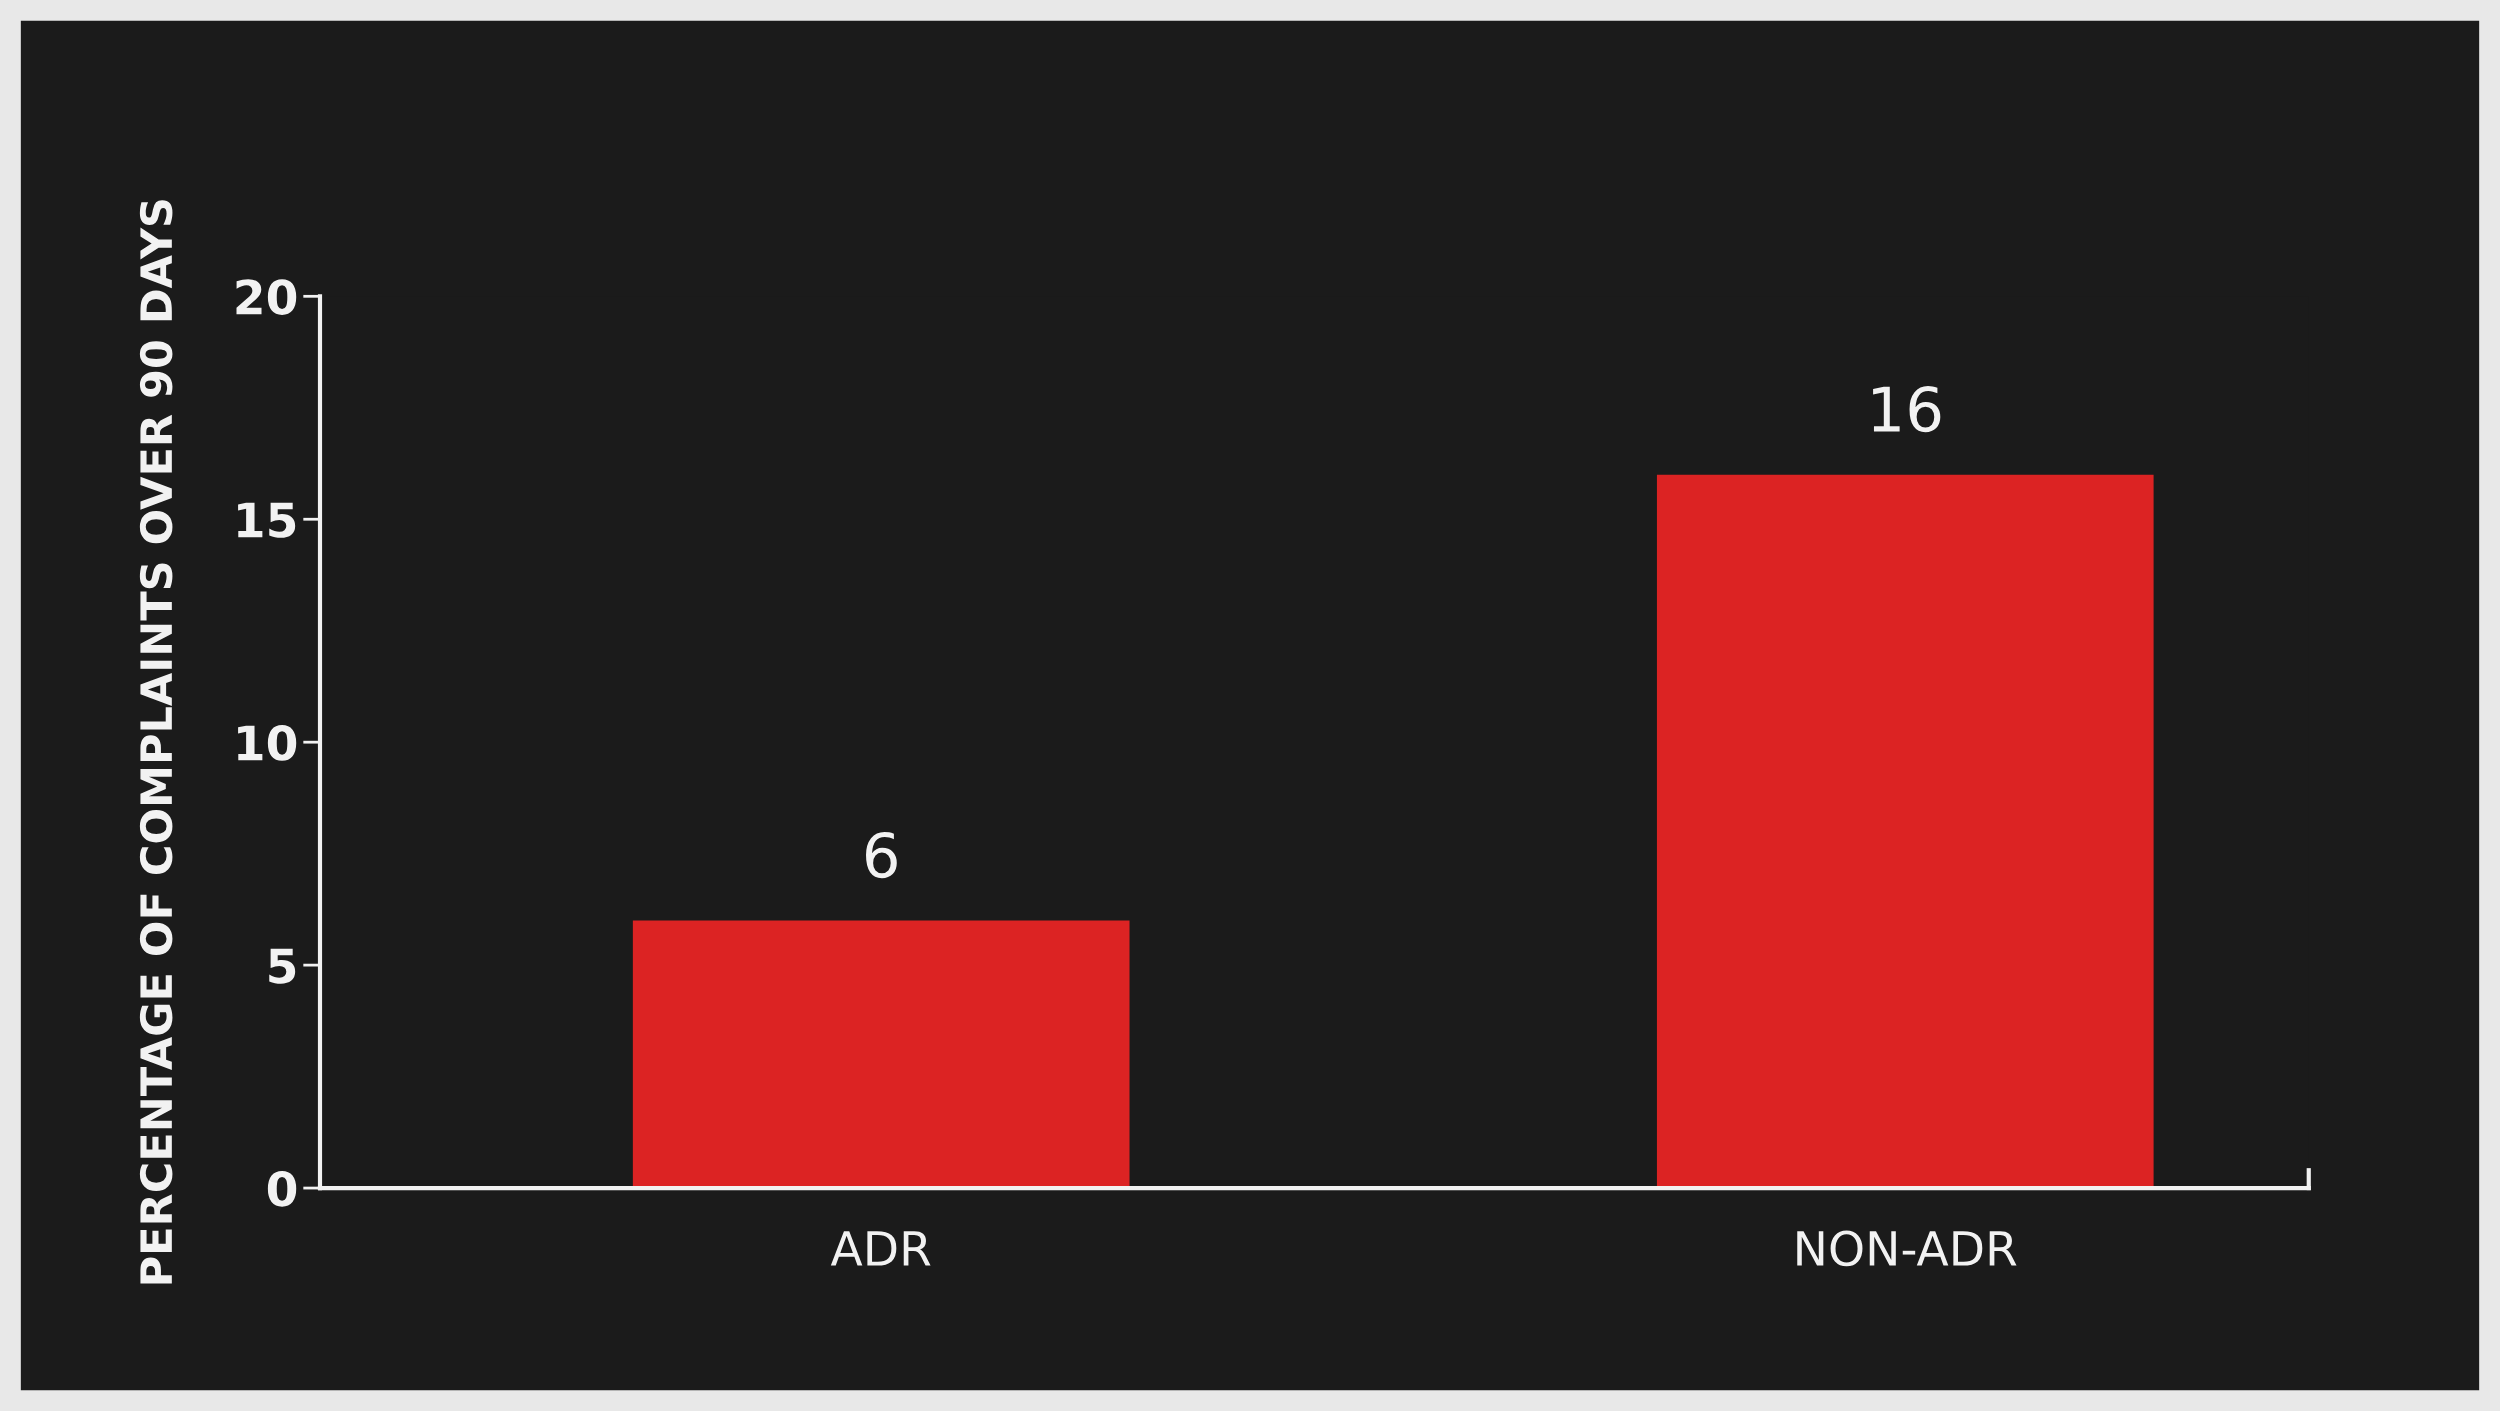 The width and height of the screenshot is (2500, 1411). Describe the element at coordinates (1907, 409) in the screenshot. I see `data-label: 16` at that location.